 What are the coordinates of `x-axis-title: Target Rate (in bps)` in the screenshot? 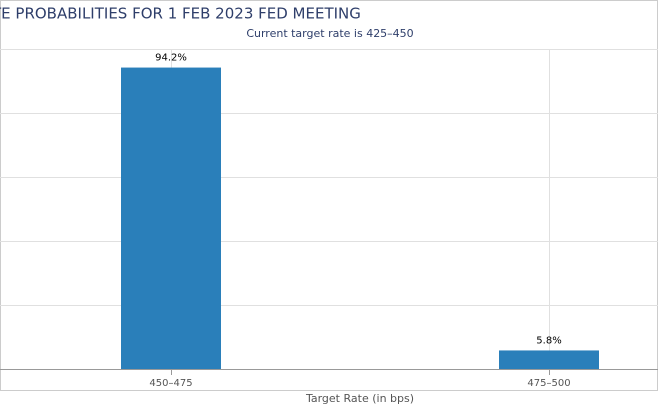 It's located at (359, 398).